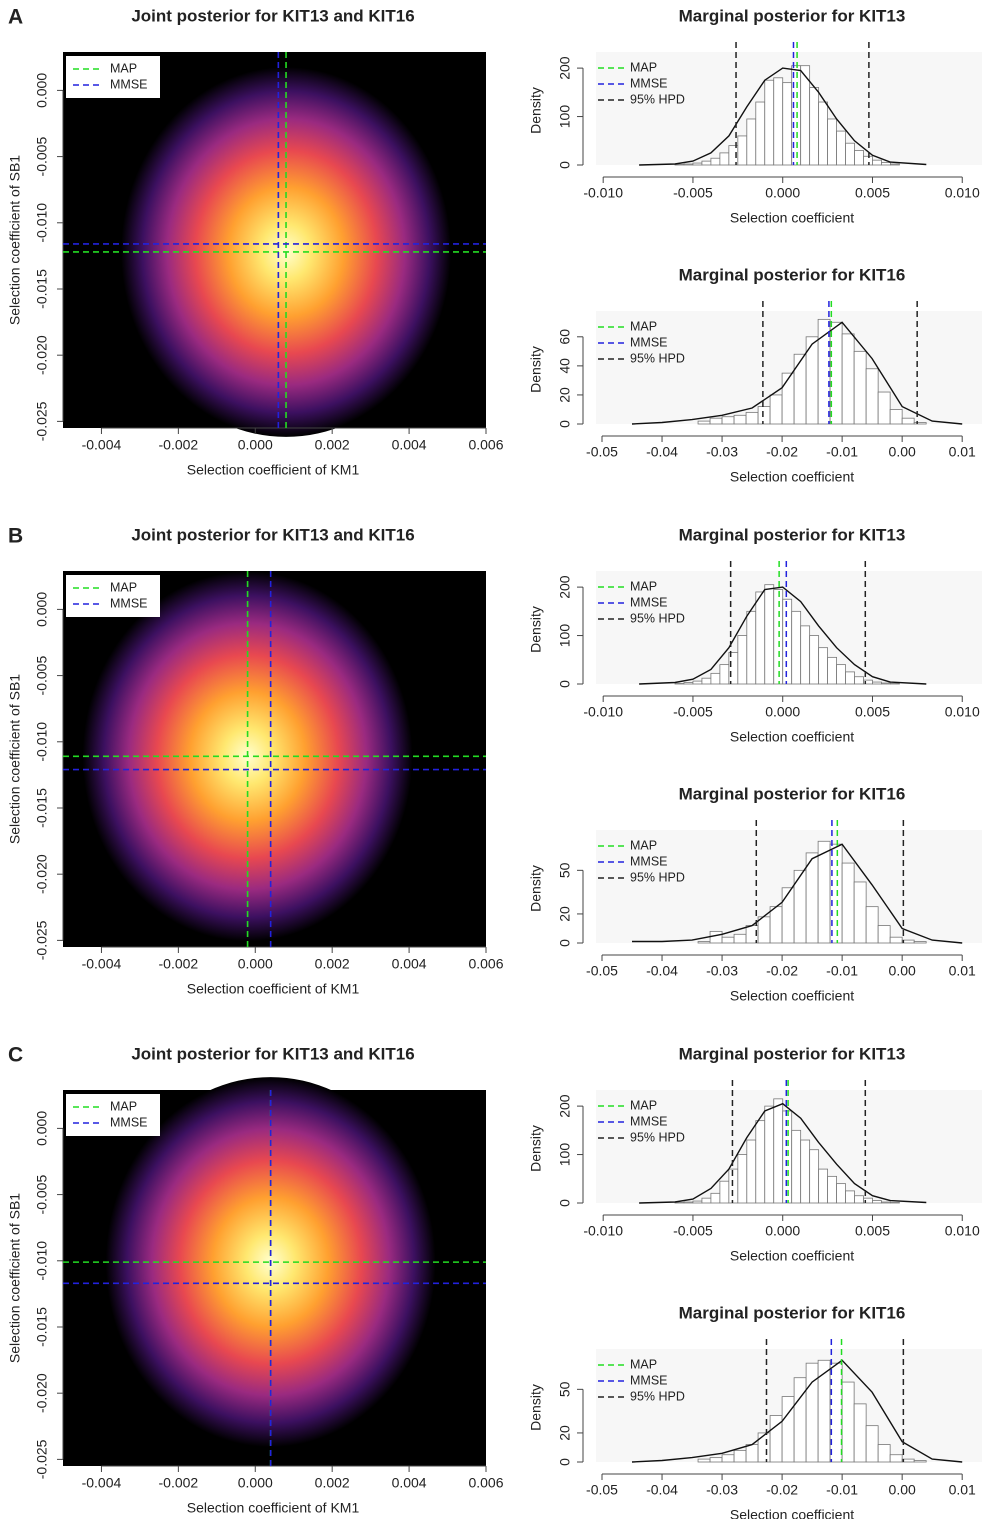  I want to click on y-axis-label: Selection coefficient of SB1, so click(15, 759).